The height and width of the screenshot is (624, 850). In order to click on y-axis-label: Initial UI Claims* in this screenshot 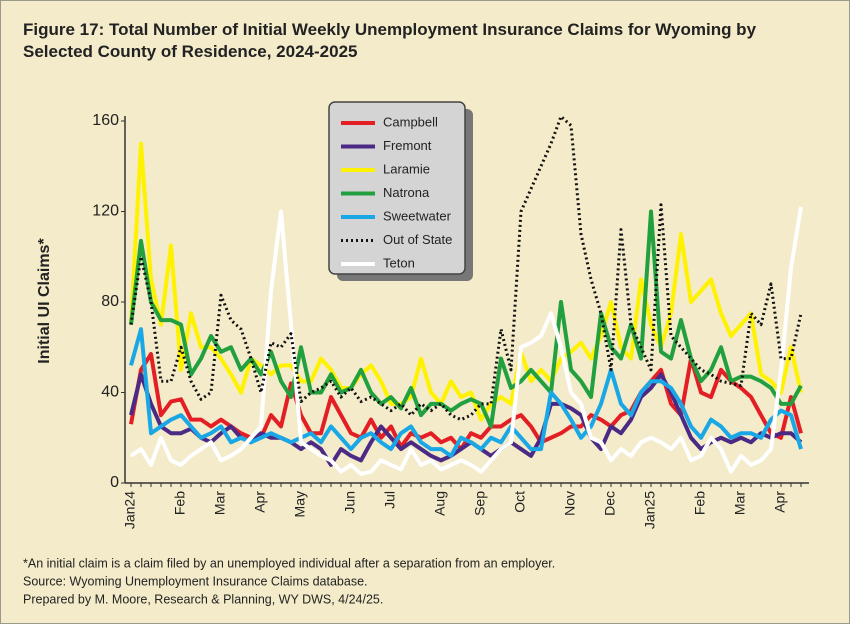, I will do `click(44, 301)`.